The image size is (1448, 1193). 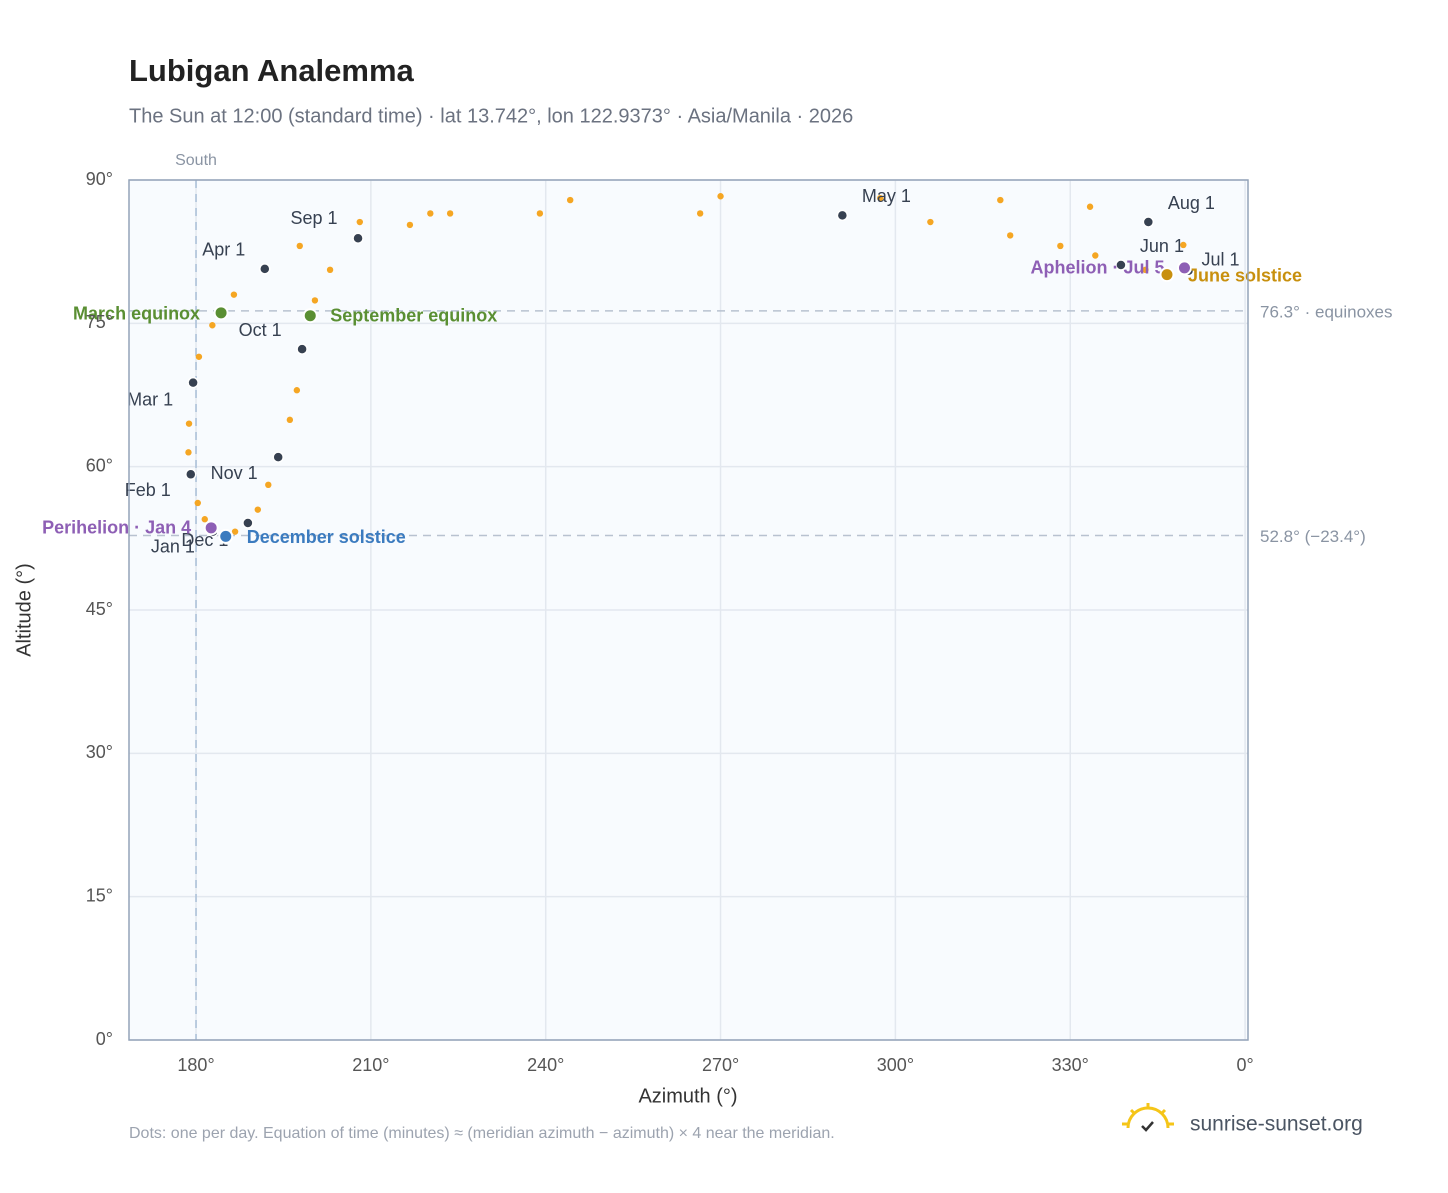 What do you see at coordinates (545, 1065) in the screenshot?
I see `x-tick-label: 240°` at bounding box center [545, 1065].